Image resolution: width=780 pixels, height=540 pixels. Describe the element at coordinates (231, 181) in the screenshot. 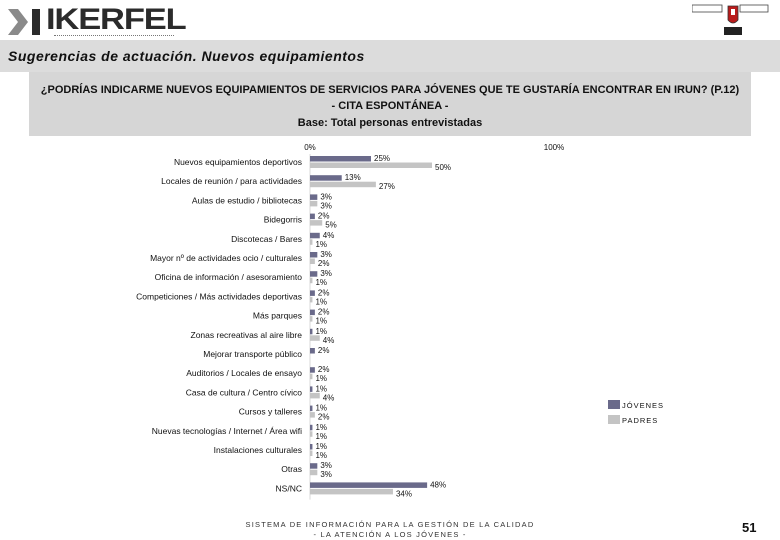

I see `category-label: Locales de reunión / para actividades` at that location.